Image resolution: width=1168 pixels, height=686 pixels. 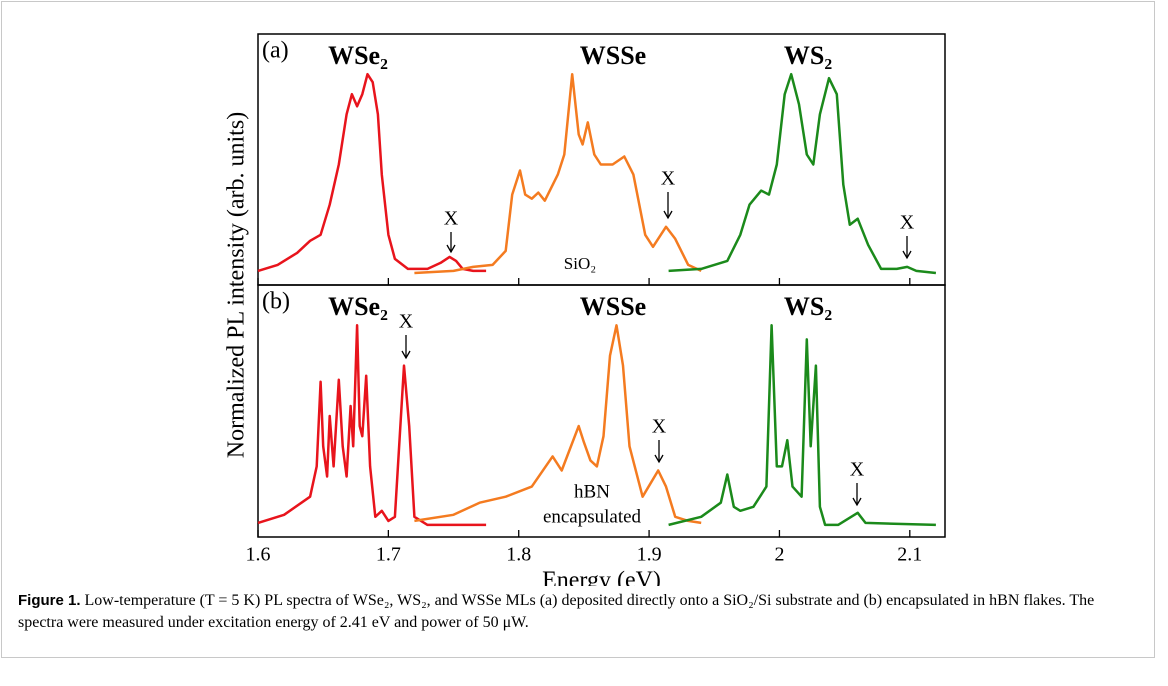 What do you see at coordinates (237, 285) in the screenshot?
I see `y-axis-label: Normalized PL intensity (arb. units)` at bounding box center [237, 285].